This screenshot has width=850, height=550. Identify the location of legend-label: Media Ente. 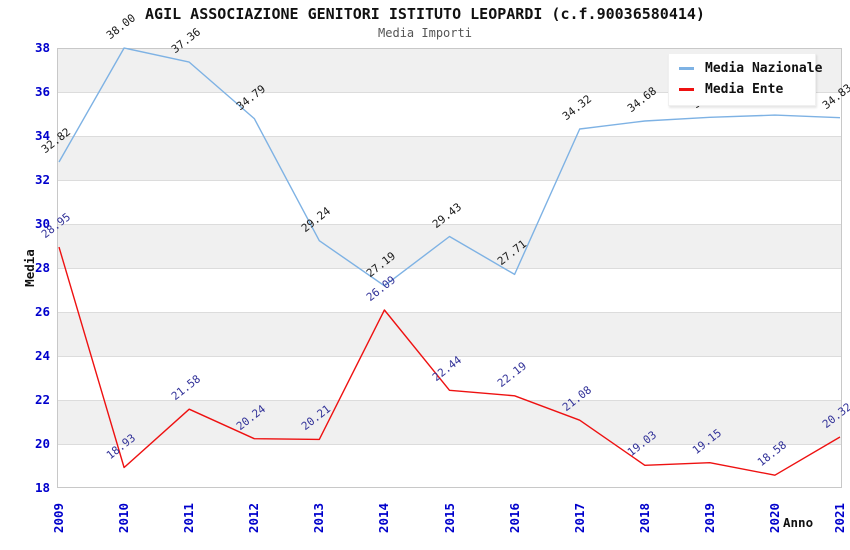
(744, 89).